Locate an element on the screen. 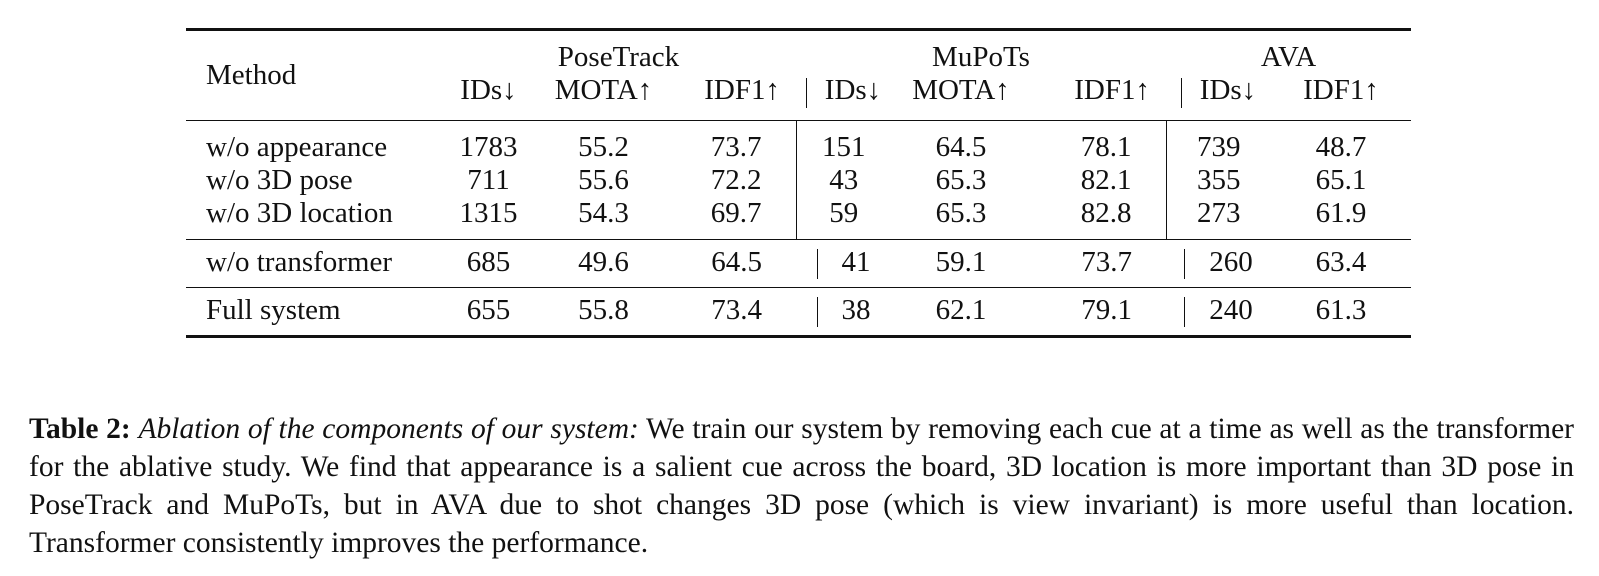  table-cell: 73.4 is located at coordinates (736, 310).